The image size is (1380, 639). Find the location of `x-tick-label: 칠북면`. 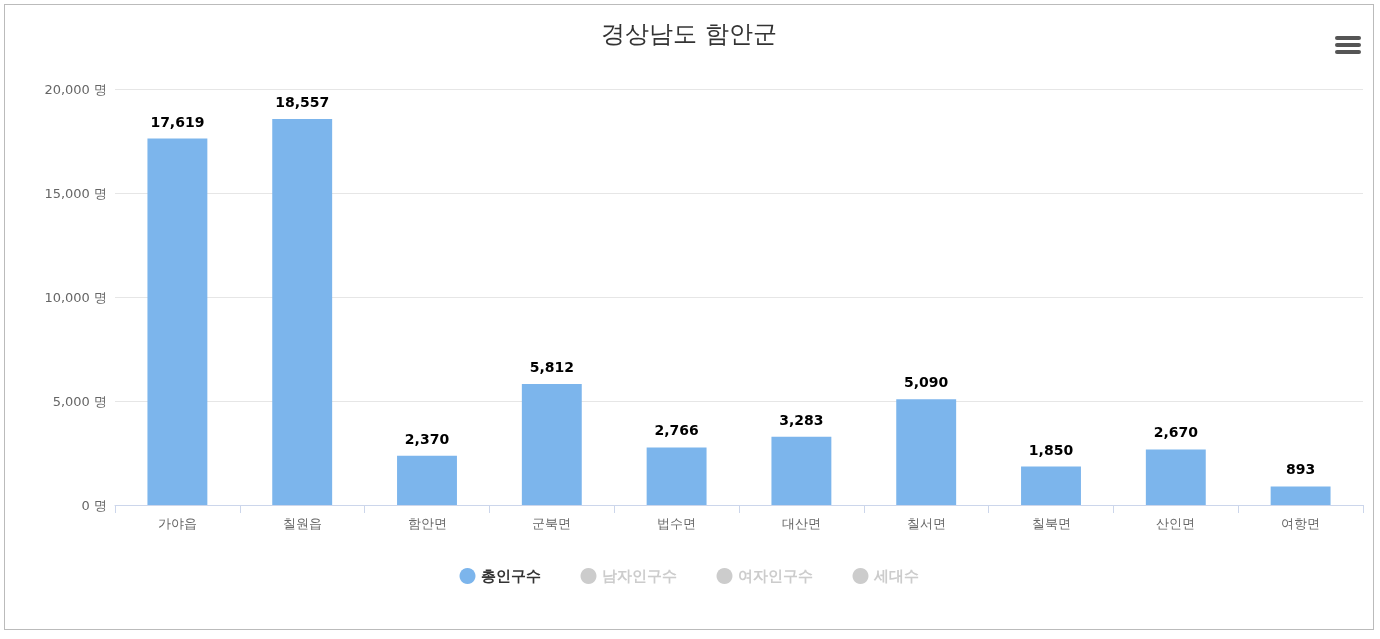

x-tick-label: 칠북면 is located at coordinates (1051, 523).